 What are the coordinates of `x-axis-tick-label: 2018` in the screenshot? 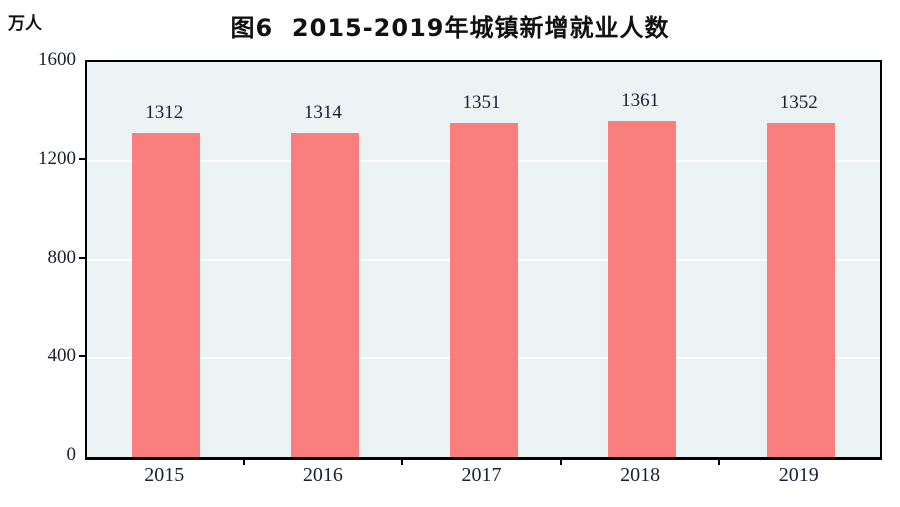 It's located at (640, 475).